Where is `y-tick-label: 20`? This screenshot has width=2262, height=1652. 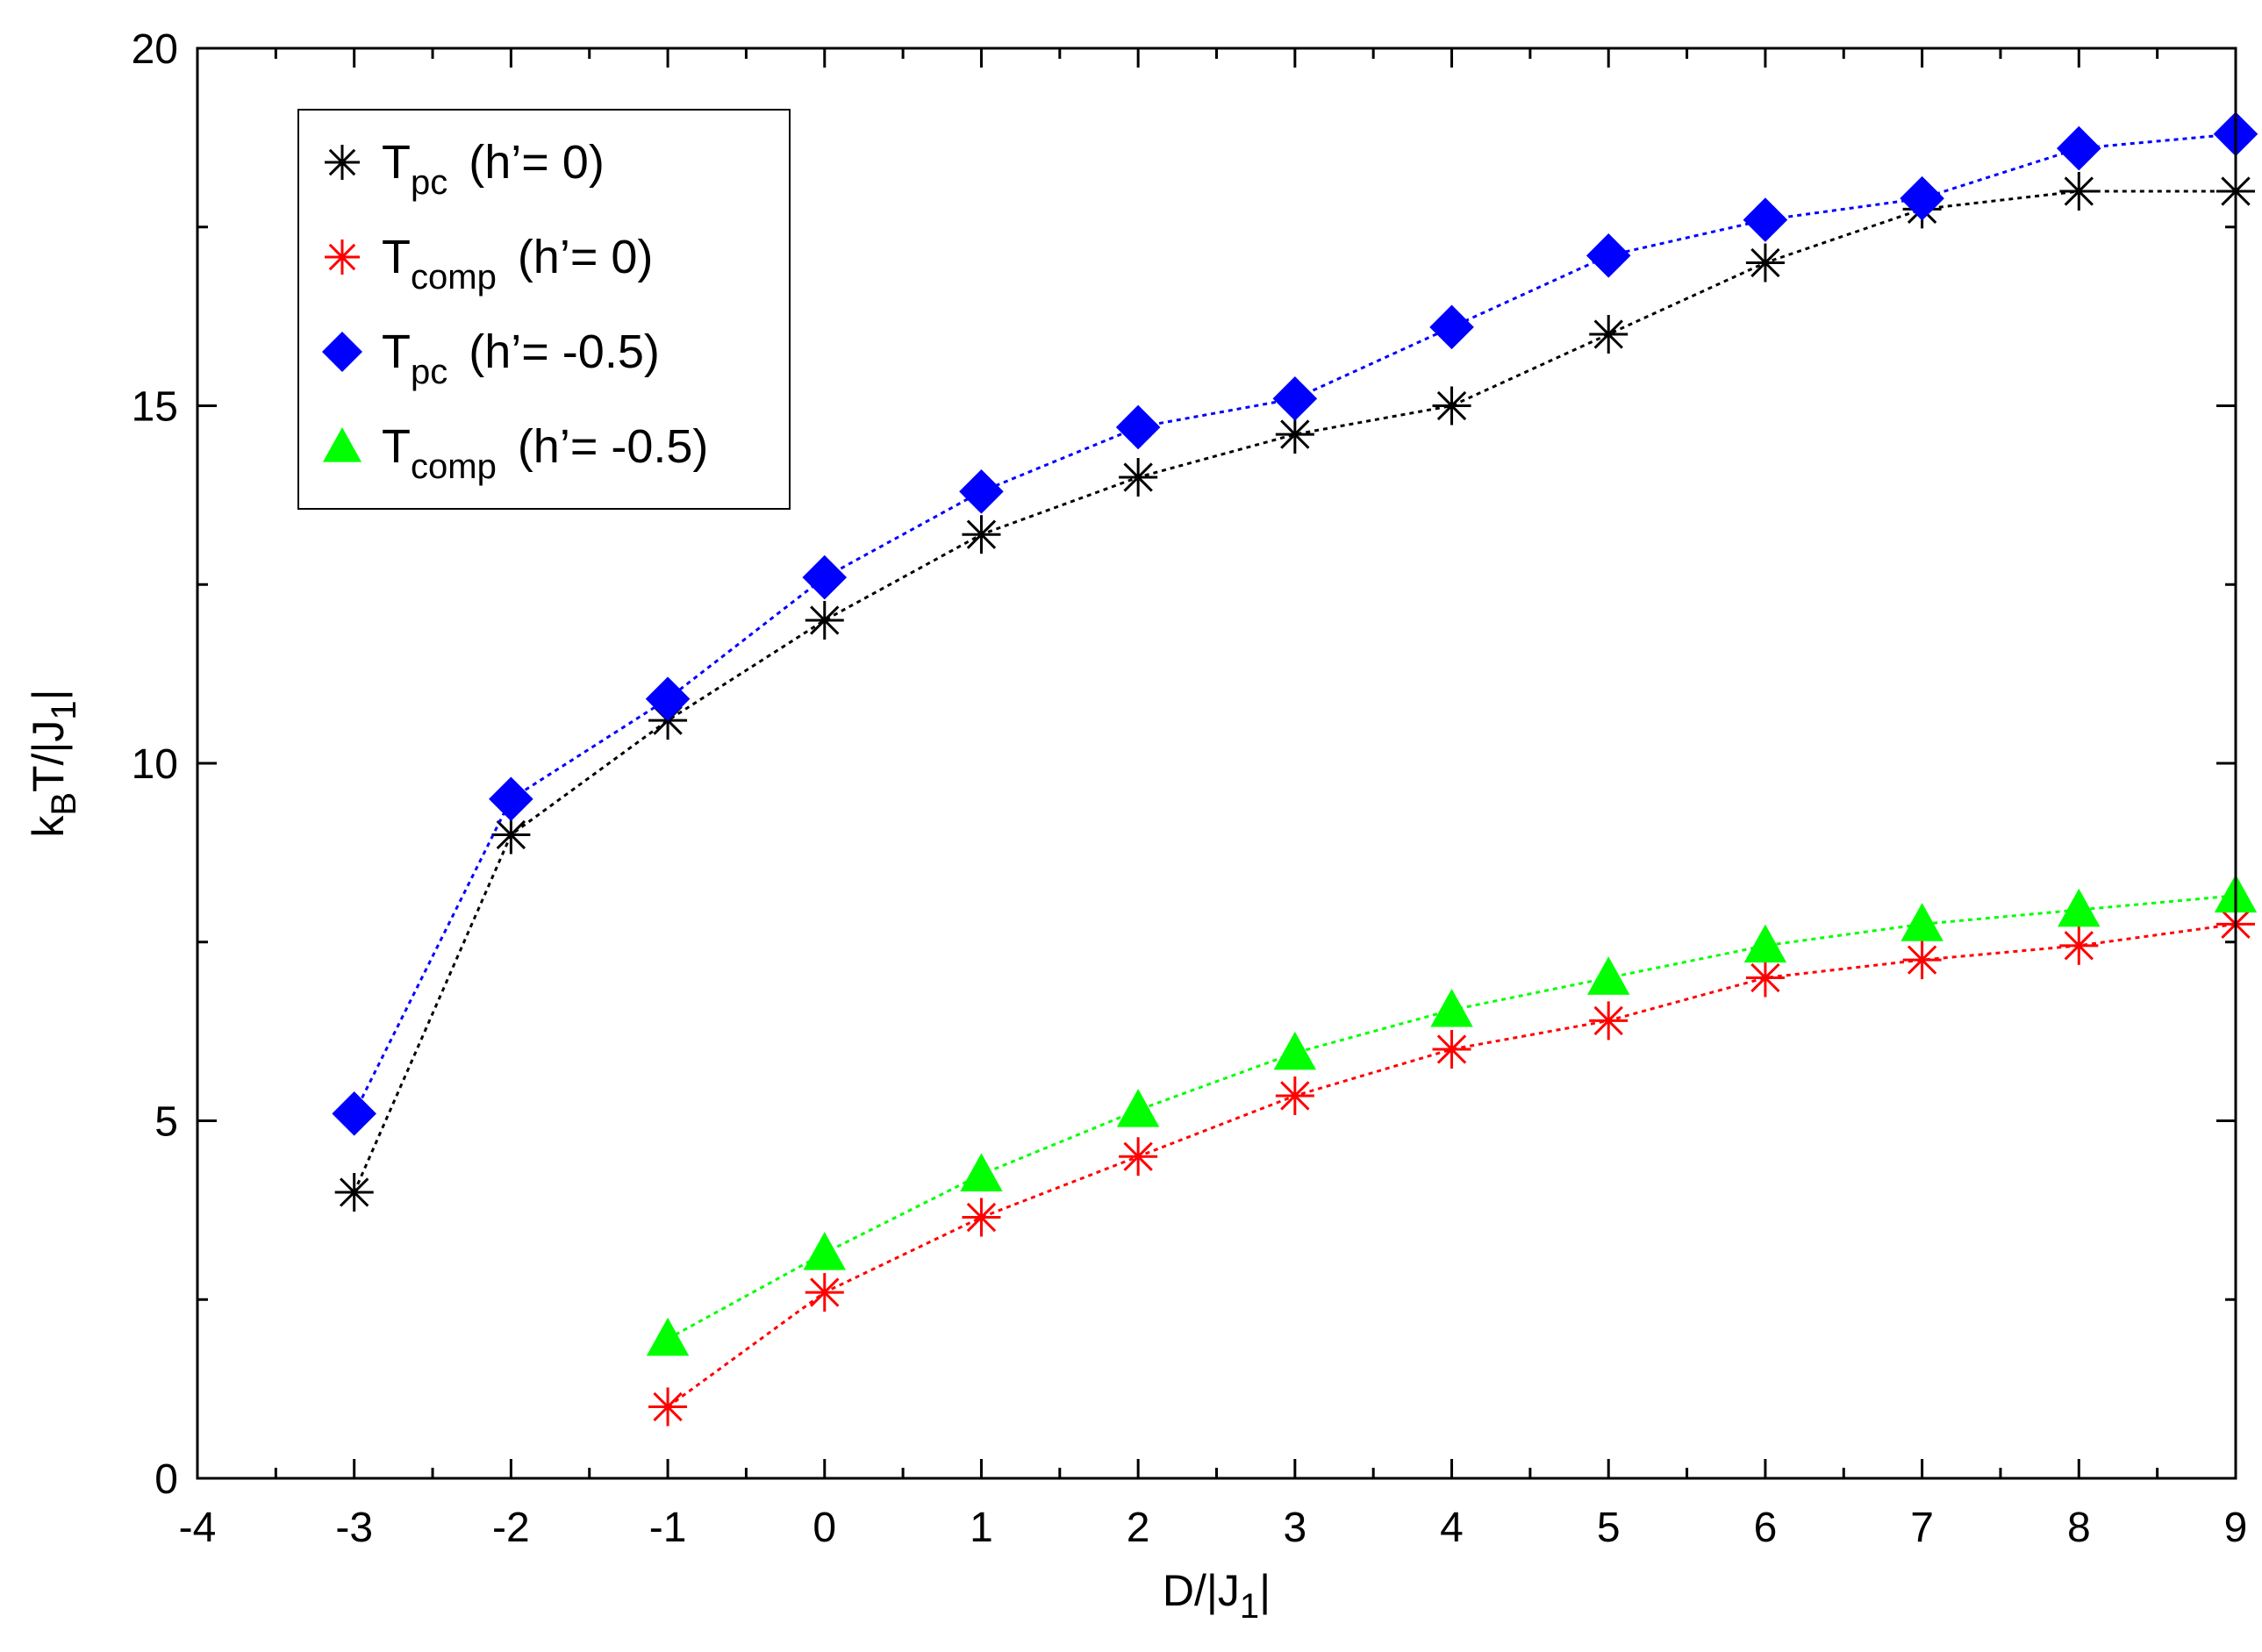
y-tick-label: 20 is located at coordinates (155, 50).